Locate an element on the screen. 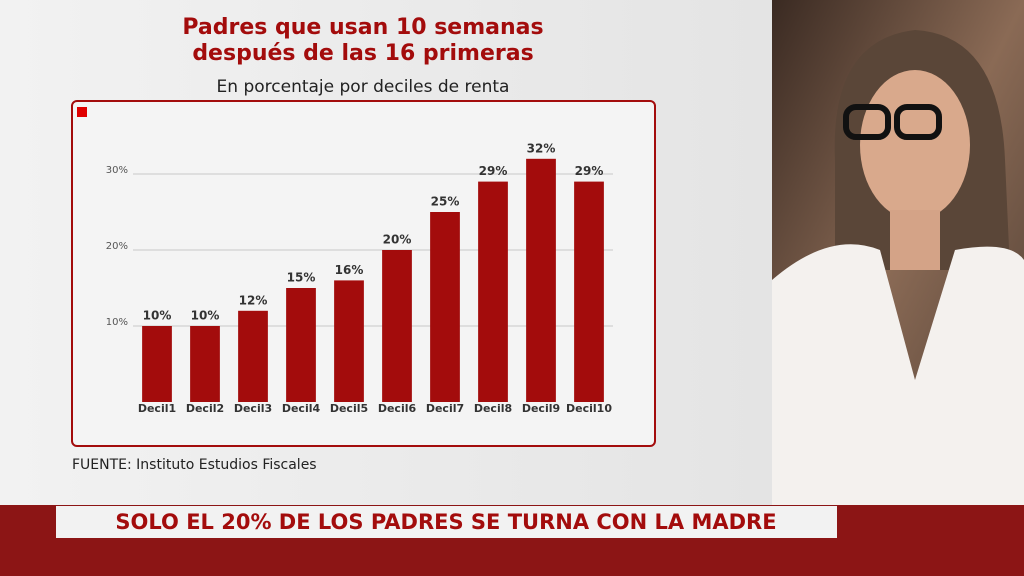 This screenshot has width=1024, height=576. x-tick-label: Decil8 is located at coordinates (493, 408).